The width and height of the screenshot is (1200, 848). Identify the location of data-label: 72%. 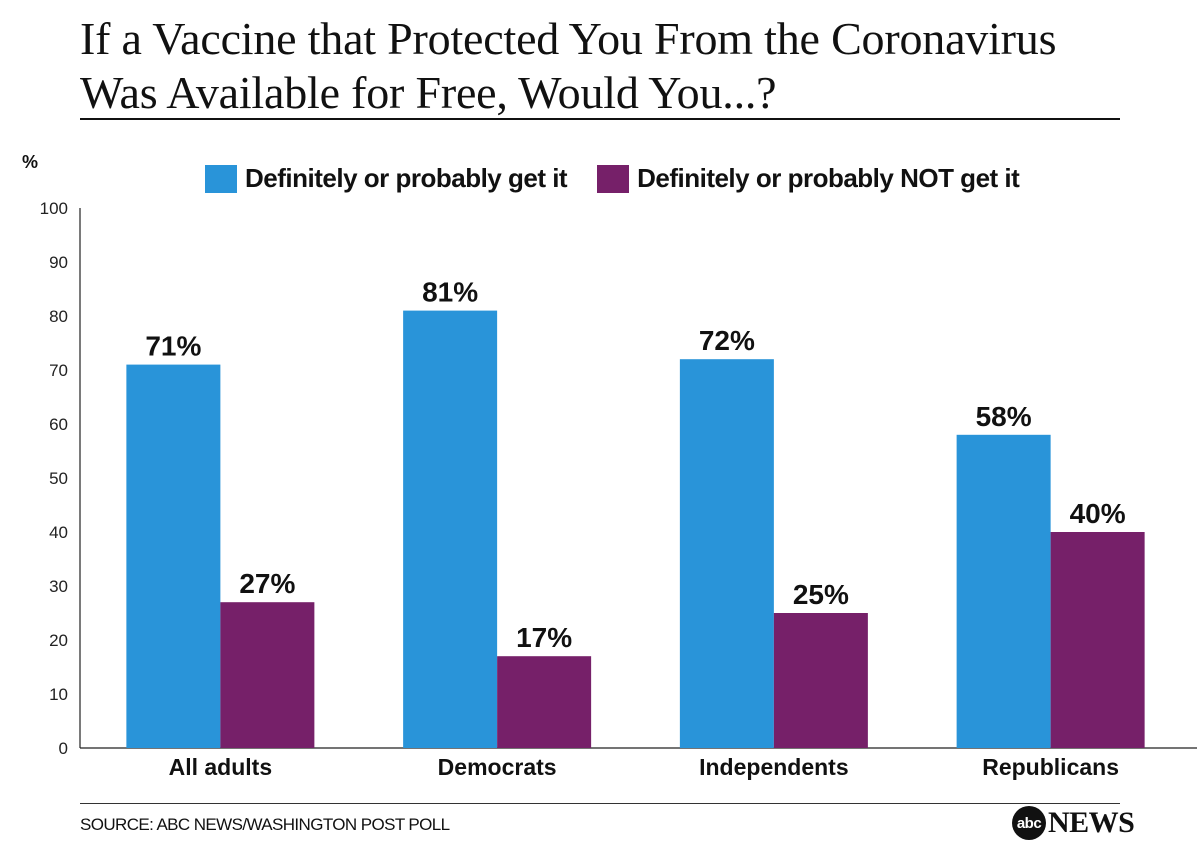
(727, 340).